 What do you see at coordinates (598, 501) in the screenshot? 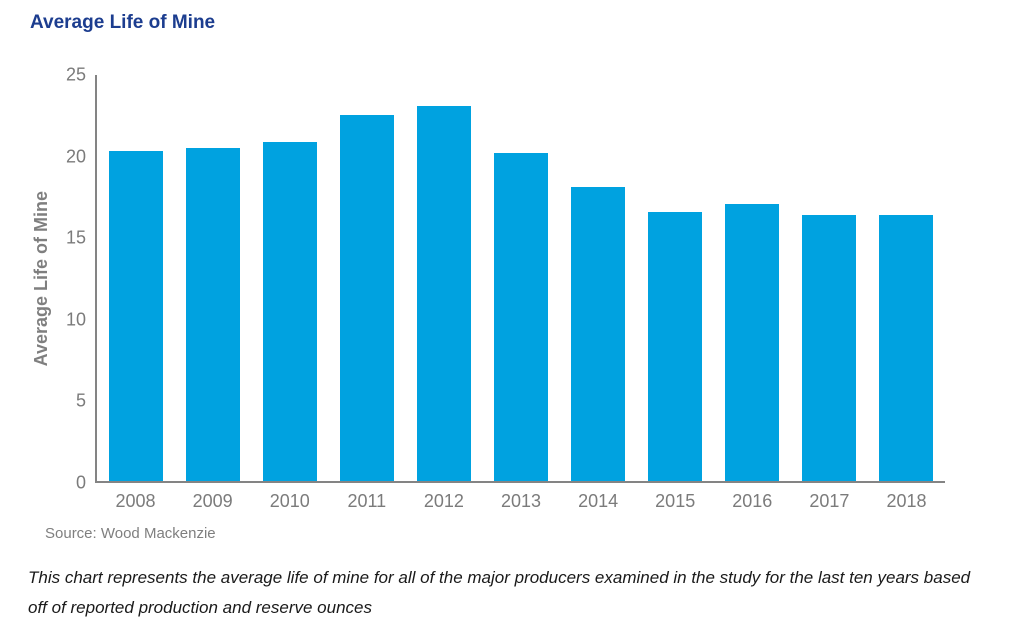
I see `x-tick-label-2014: 2014` at bounding box center [598, 501].